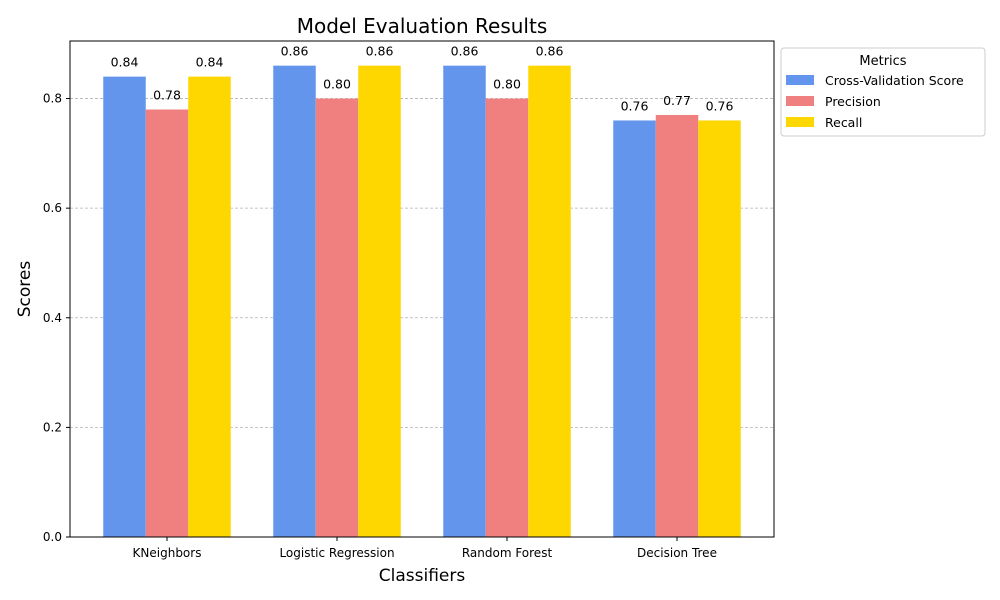 The height and width of the screenshot is (600, 1000). I want to click on legend-box, so click(883, 92).